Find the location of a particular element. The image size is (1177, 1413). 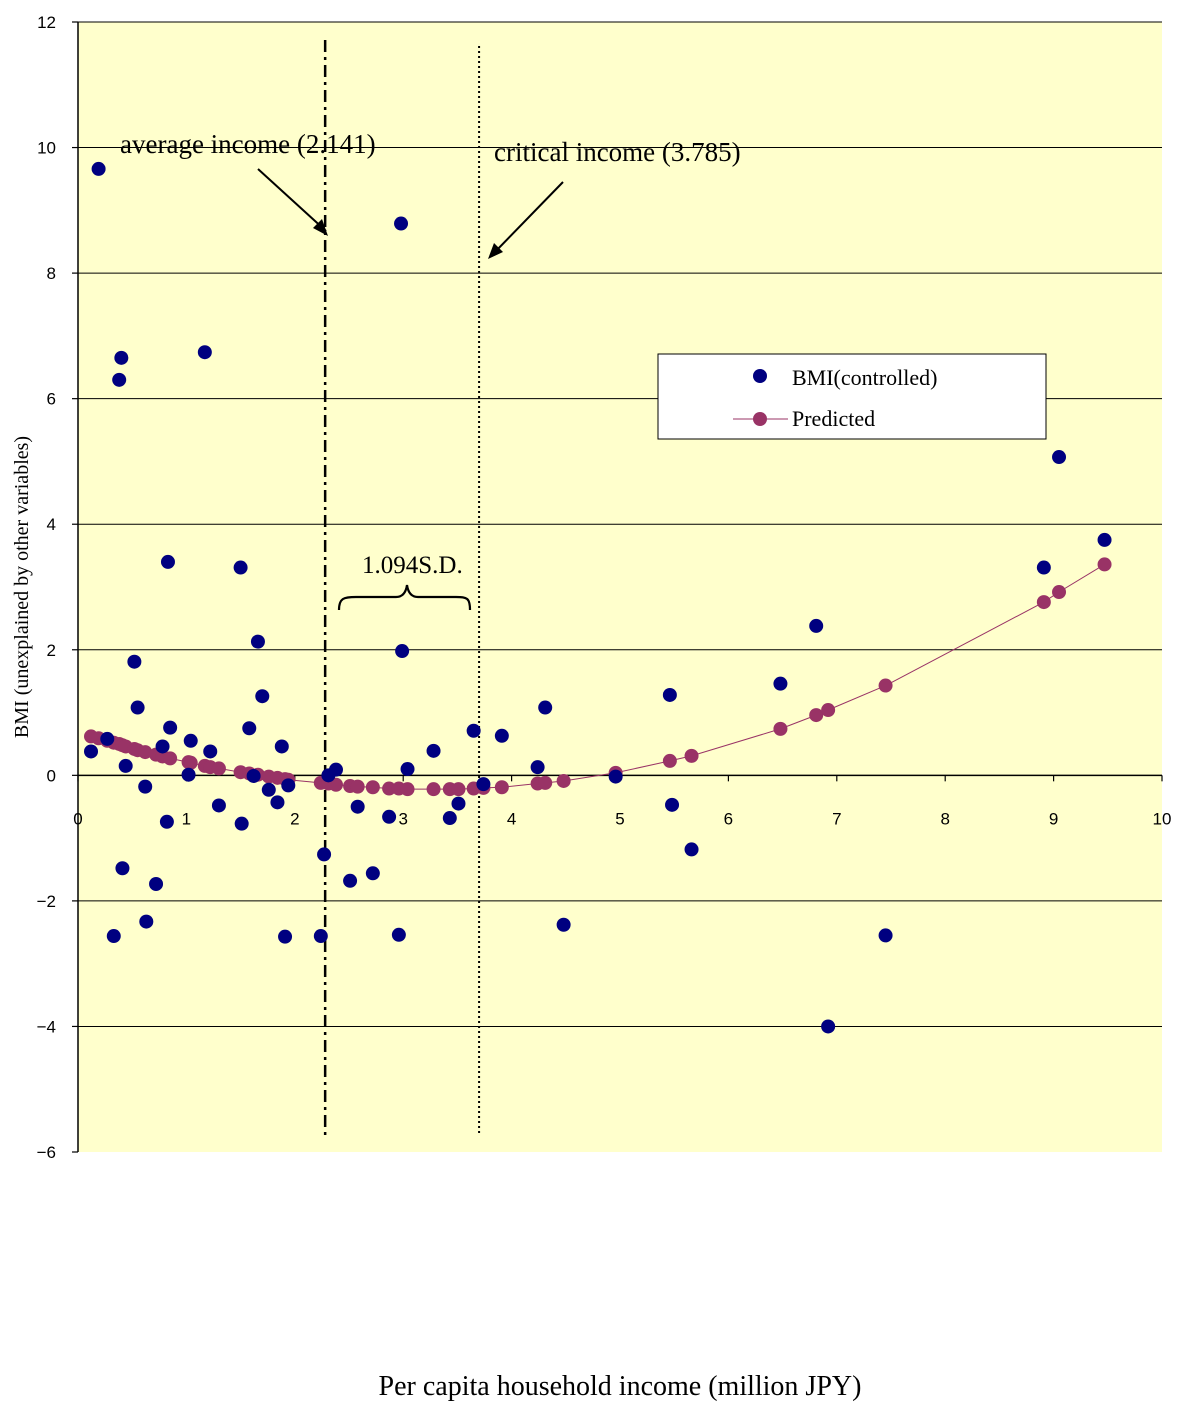

x-tick-label: 8 is located at coordinates (944, 818).